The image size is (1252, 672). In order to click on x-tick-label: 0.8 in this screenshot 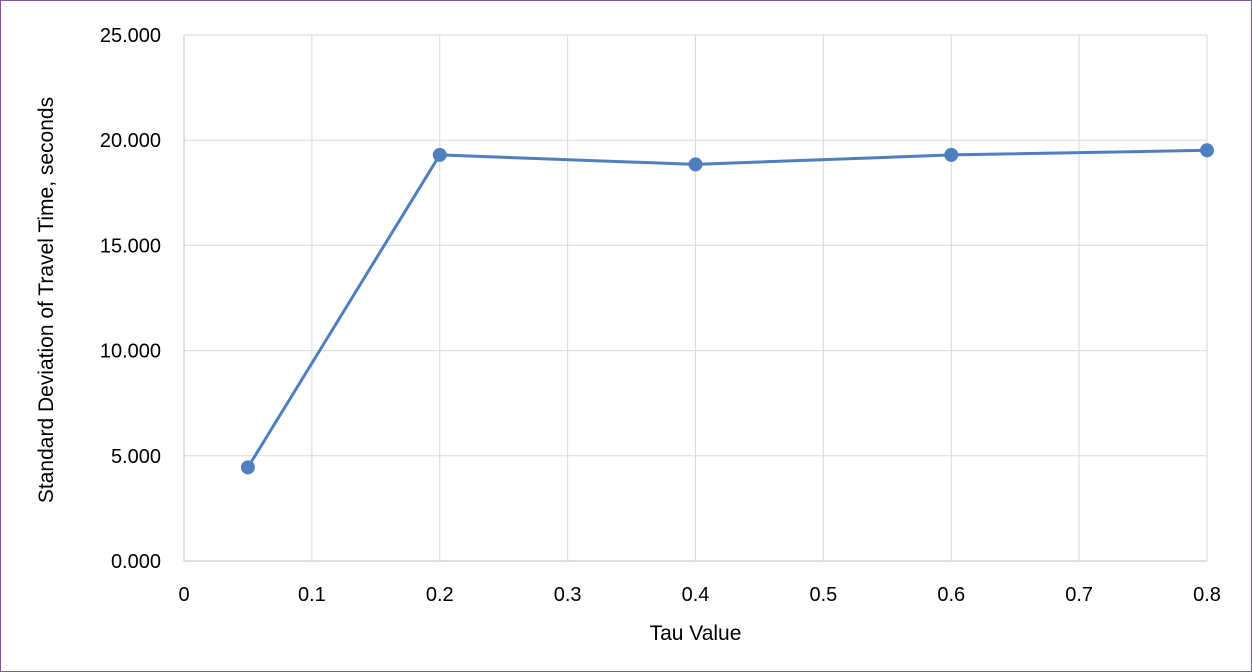, I will do `click(1207, 595)`.